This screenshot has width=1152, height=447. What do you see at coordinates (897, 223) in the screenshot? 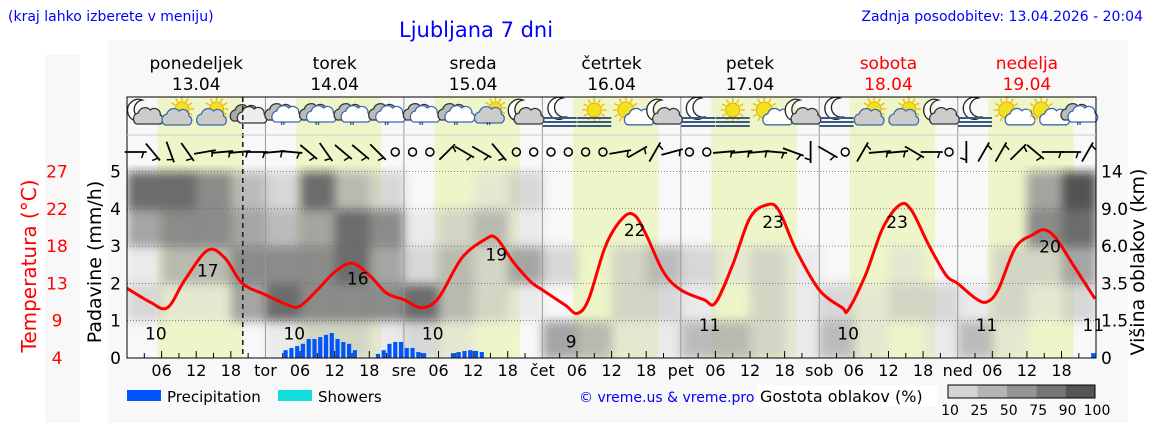
I see `temperature-max-label: 23` at bounding box center [897, 223].